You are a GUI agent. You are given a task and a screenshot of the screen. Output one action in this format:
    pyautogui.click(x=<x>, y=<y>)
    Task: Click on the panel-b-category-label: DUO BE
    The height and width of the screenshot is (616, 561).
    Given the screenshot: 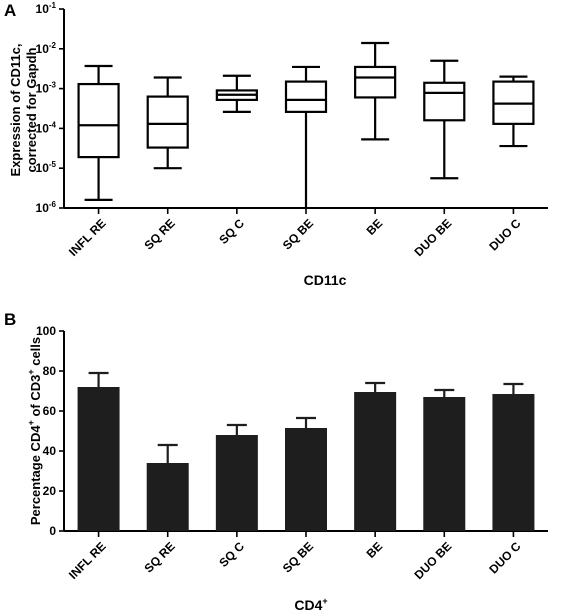 What is the action you would take?
    pyautogui.click(x=433, y=560)
    